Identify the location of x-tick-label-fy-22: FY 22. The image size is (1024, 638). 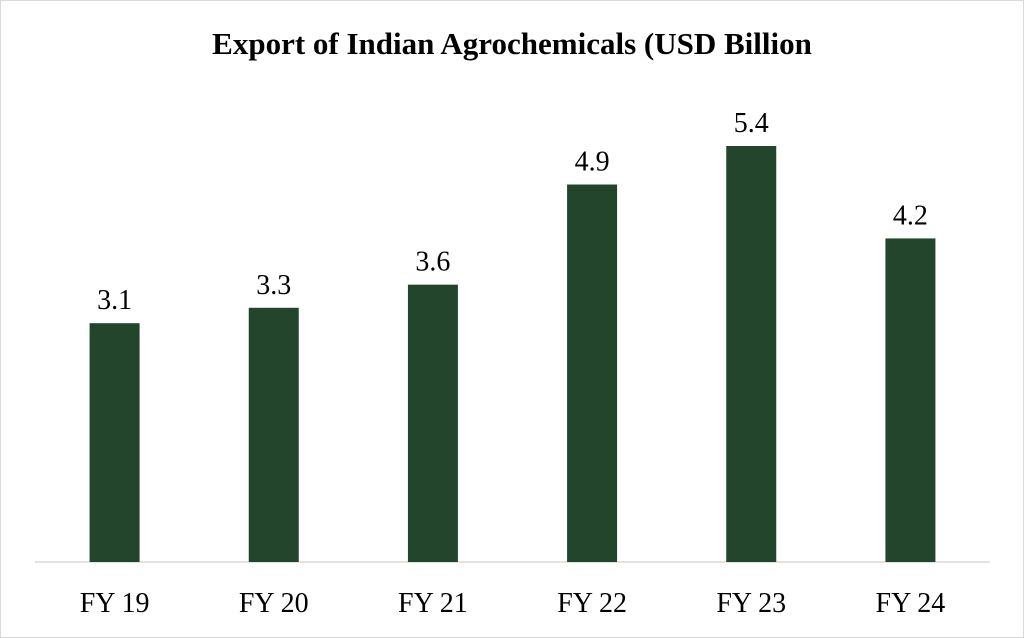
(592, 603).